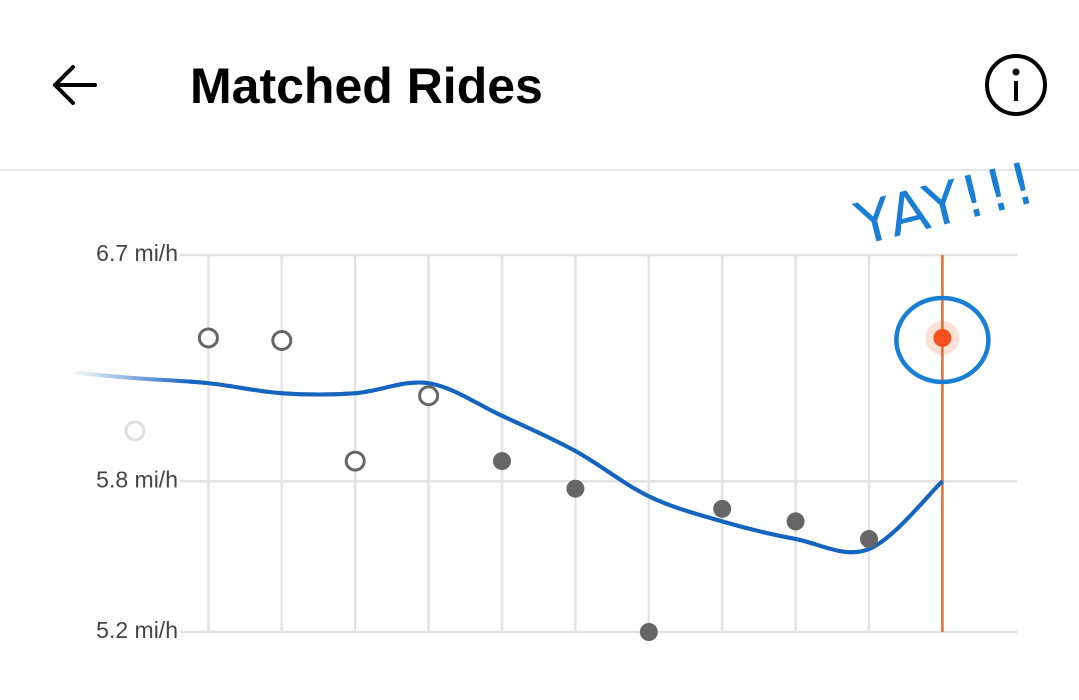 This screenshot has height=700, width=1079. I want to click on y-tick-label: 5.8 mi/h, so click(137, 479).